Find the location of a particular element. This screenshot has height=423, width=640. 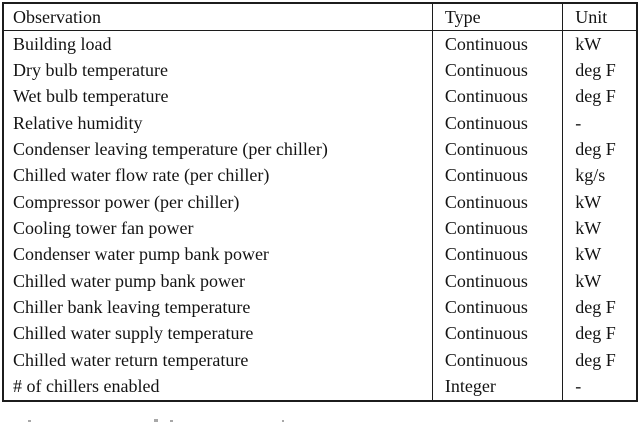

cell-observation: Chilled water flow rate (per chiller) is located at coordinates (141, 175).